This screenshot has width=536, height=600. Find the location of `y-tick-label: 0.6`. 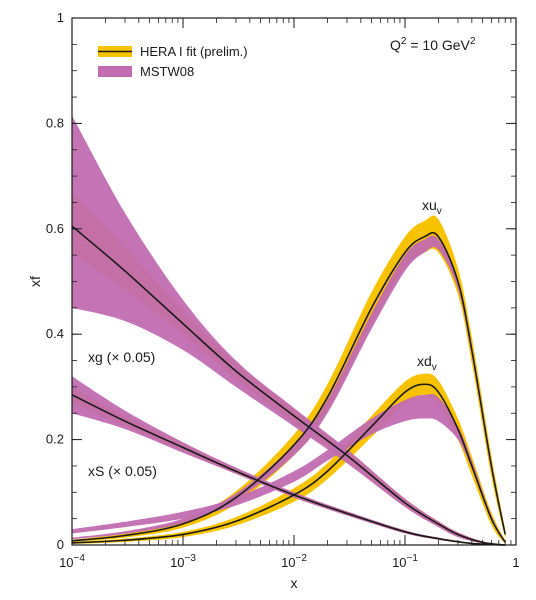

y-tick-label: 0.6 is located at coordinates (55, 228).